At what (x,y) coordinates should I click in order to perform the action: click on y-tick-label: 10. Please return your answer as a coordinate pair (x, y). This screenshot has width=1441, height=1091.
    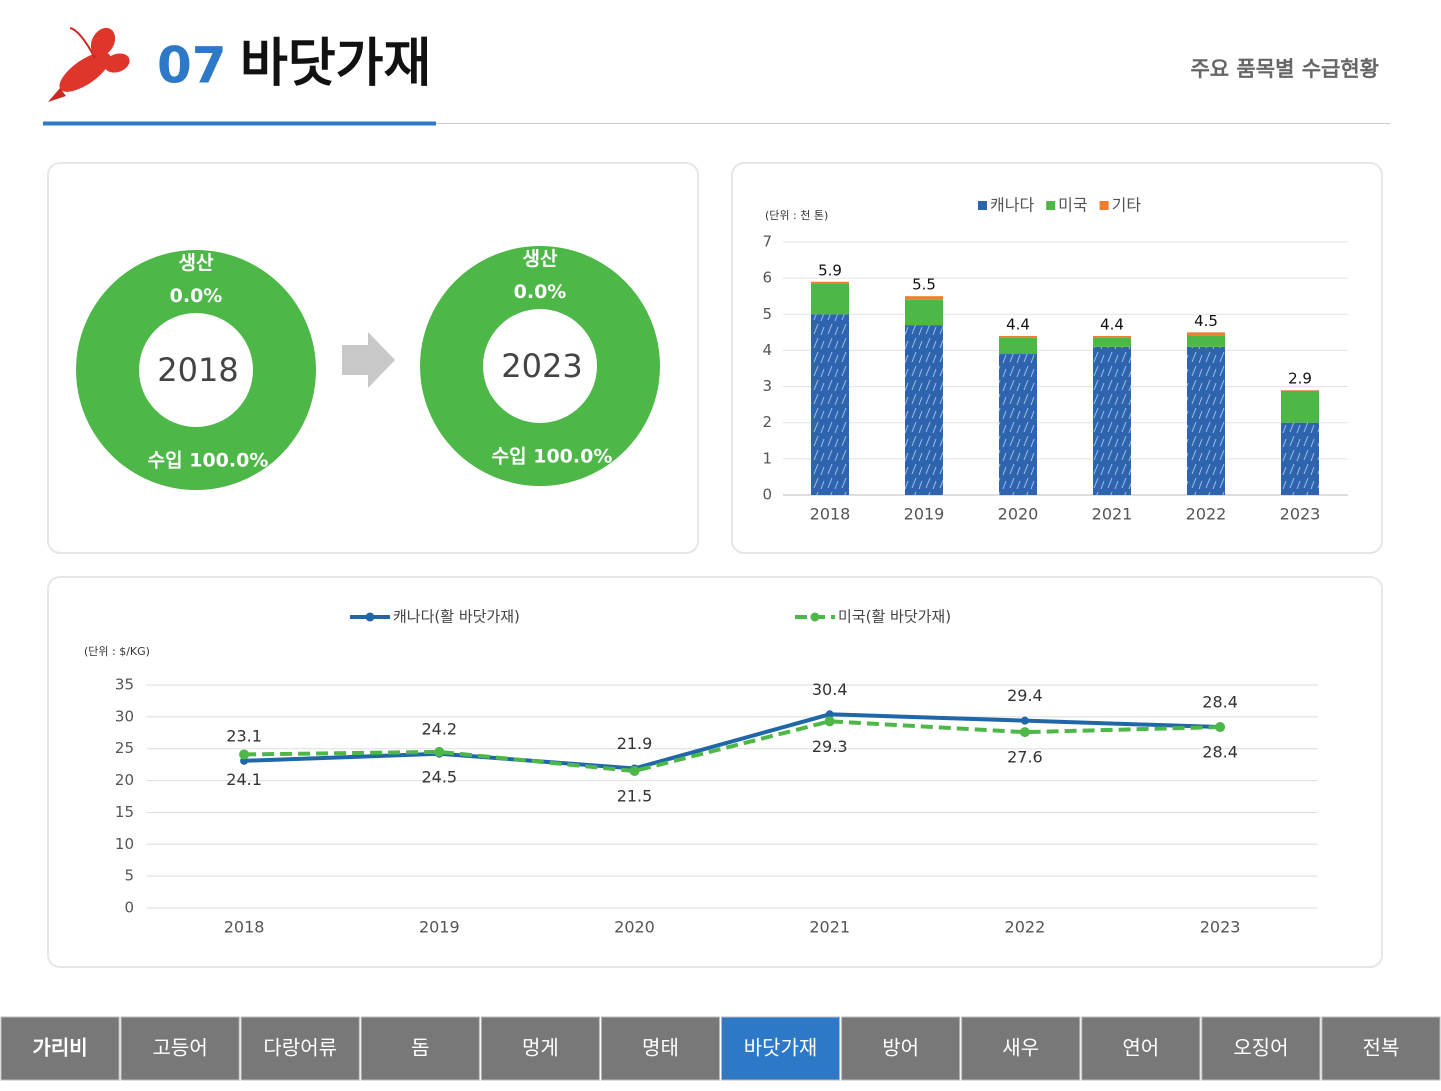
    Looking at the image, I should click on (124, 844).